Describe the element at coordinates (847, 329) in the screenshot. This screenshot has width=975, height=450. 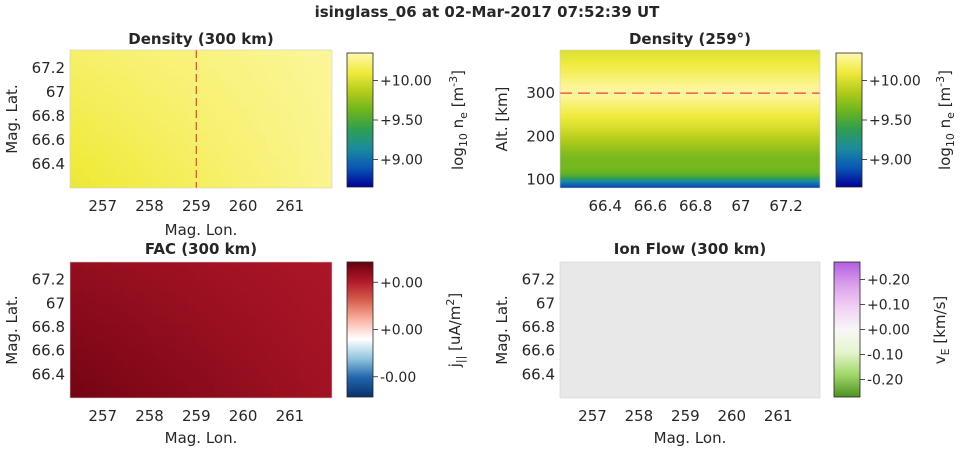
I see `colorbar` at that location.